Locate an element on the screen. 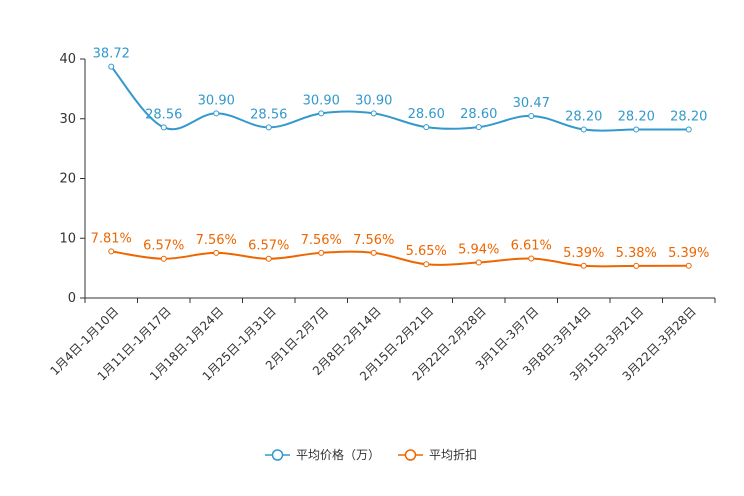 The width and height of the screenshot is (744, 496). legend: 平均价格（万） 平均折扣 is located at coordinates (371, 454).